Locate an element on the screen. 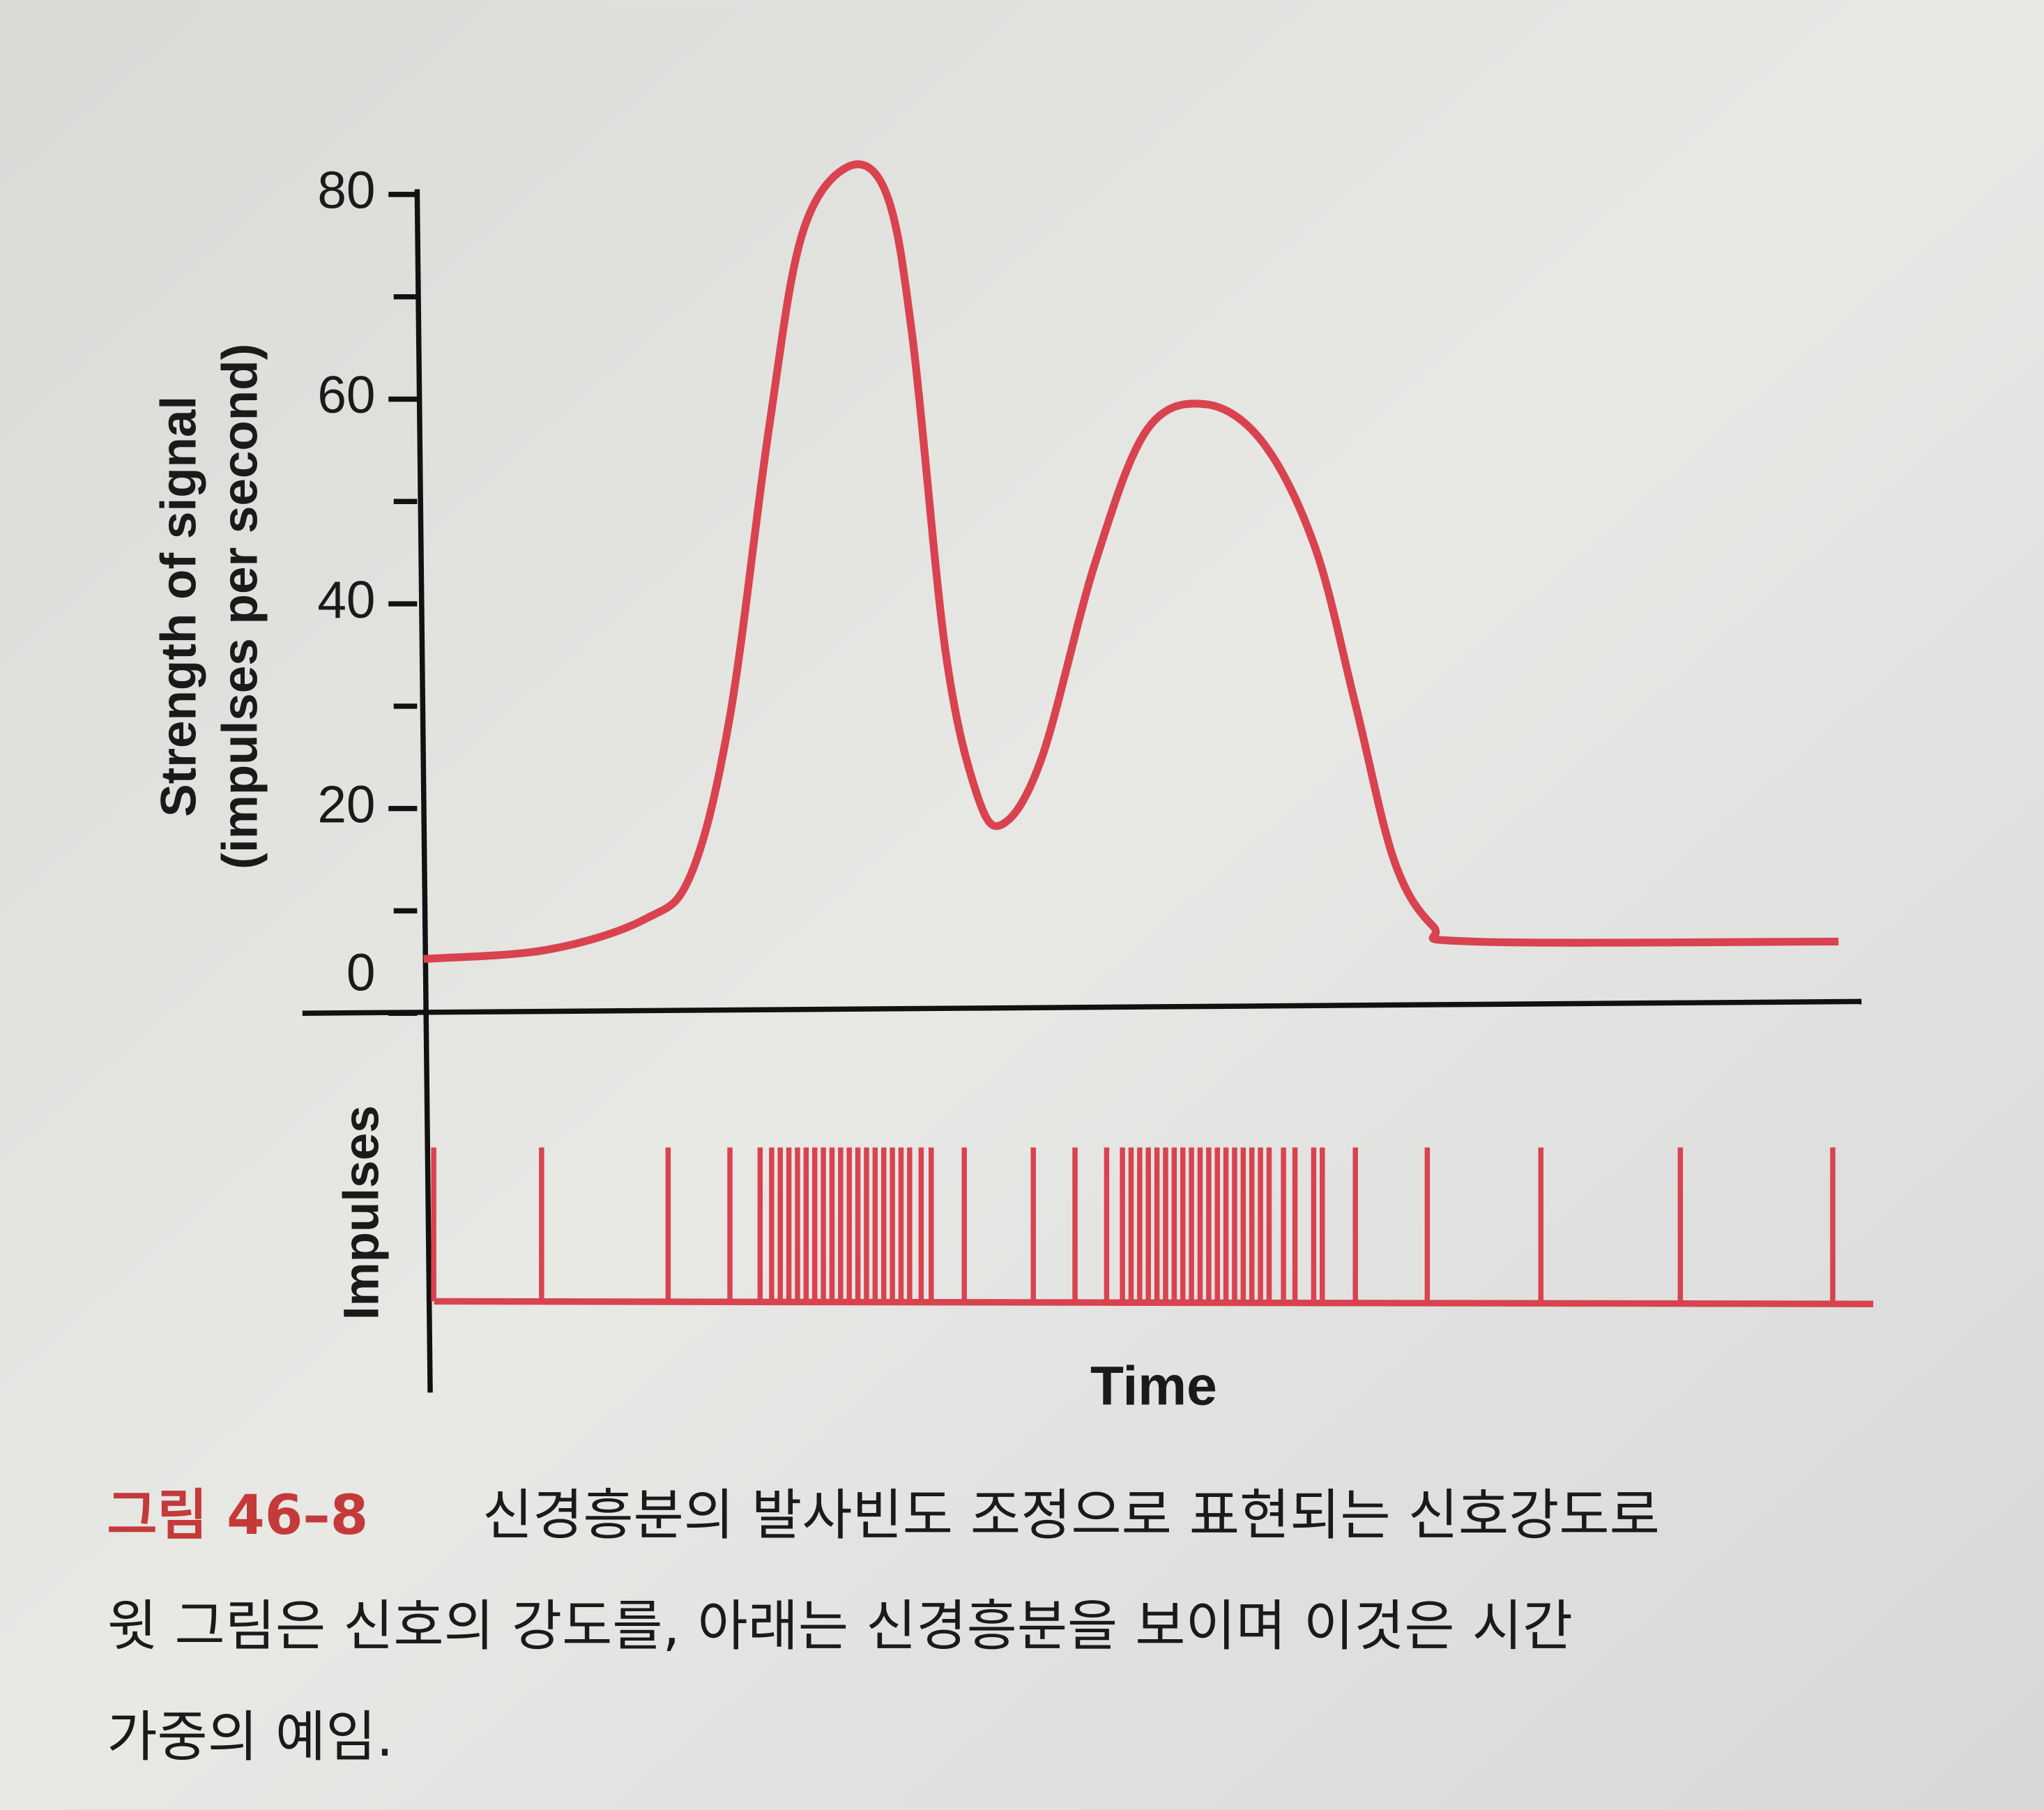 This screenshot has width=2044, height=1810. caption-line: 신경흥분의 발사빈도 조정으로 표현되는 신호강도로 is located at coordinates (1071, 1515).